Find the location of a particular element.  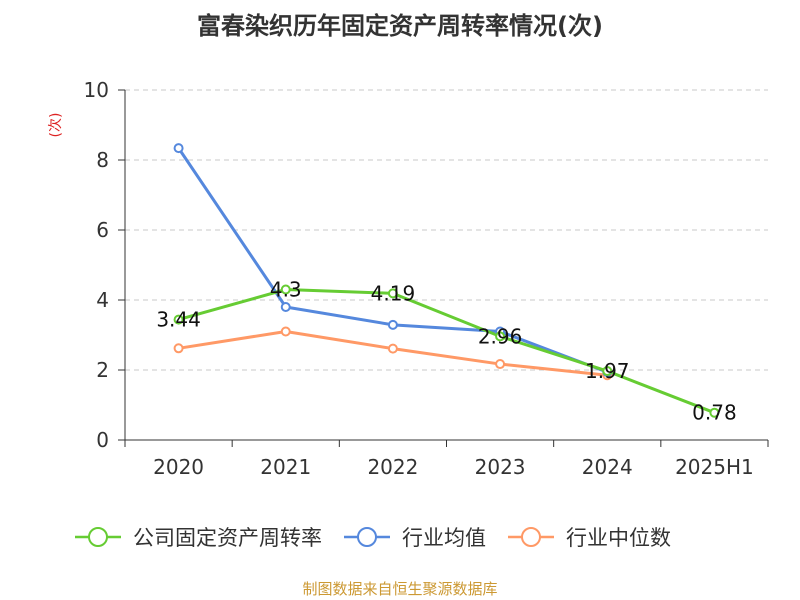

y-tick-label: 10 is located at coordinates (96, 90).